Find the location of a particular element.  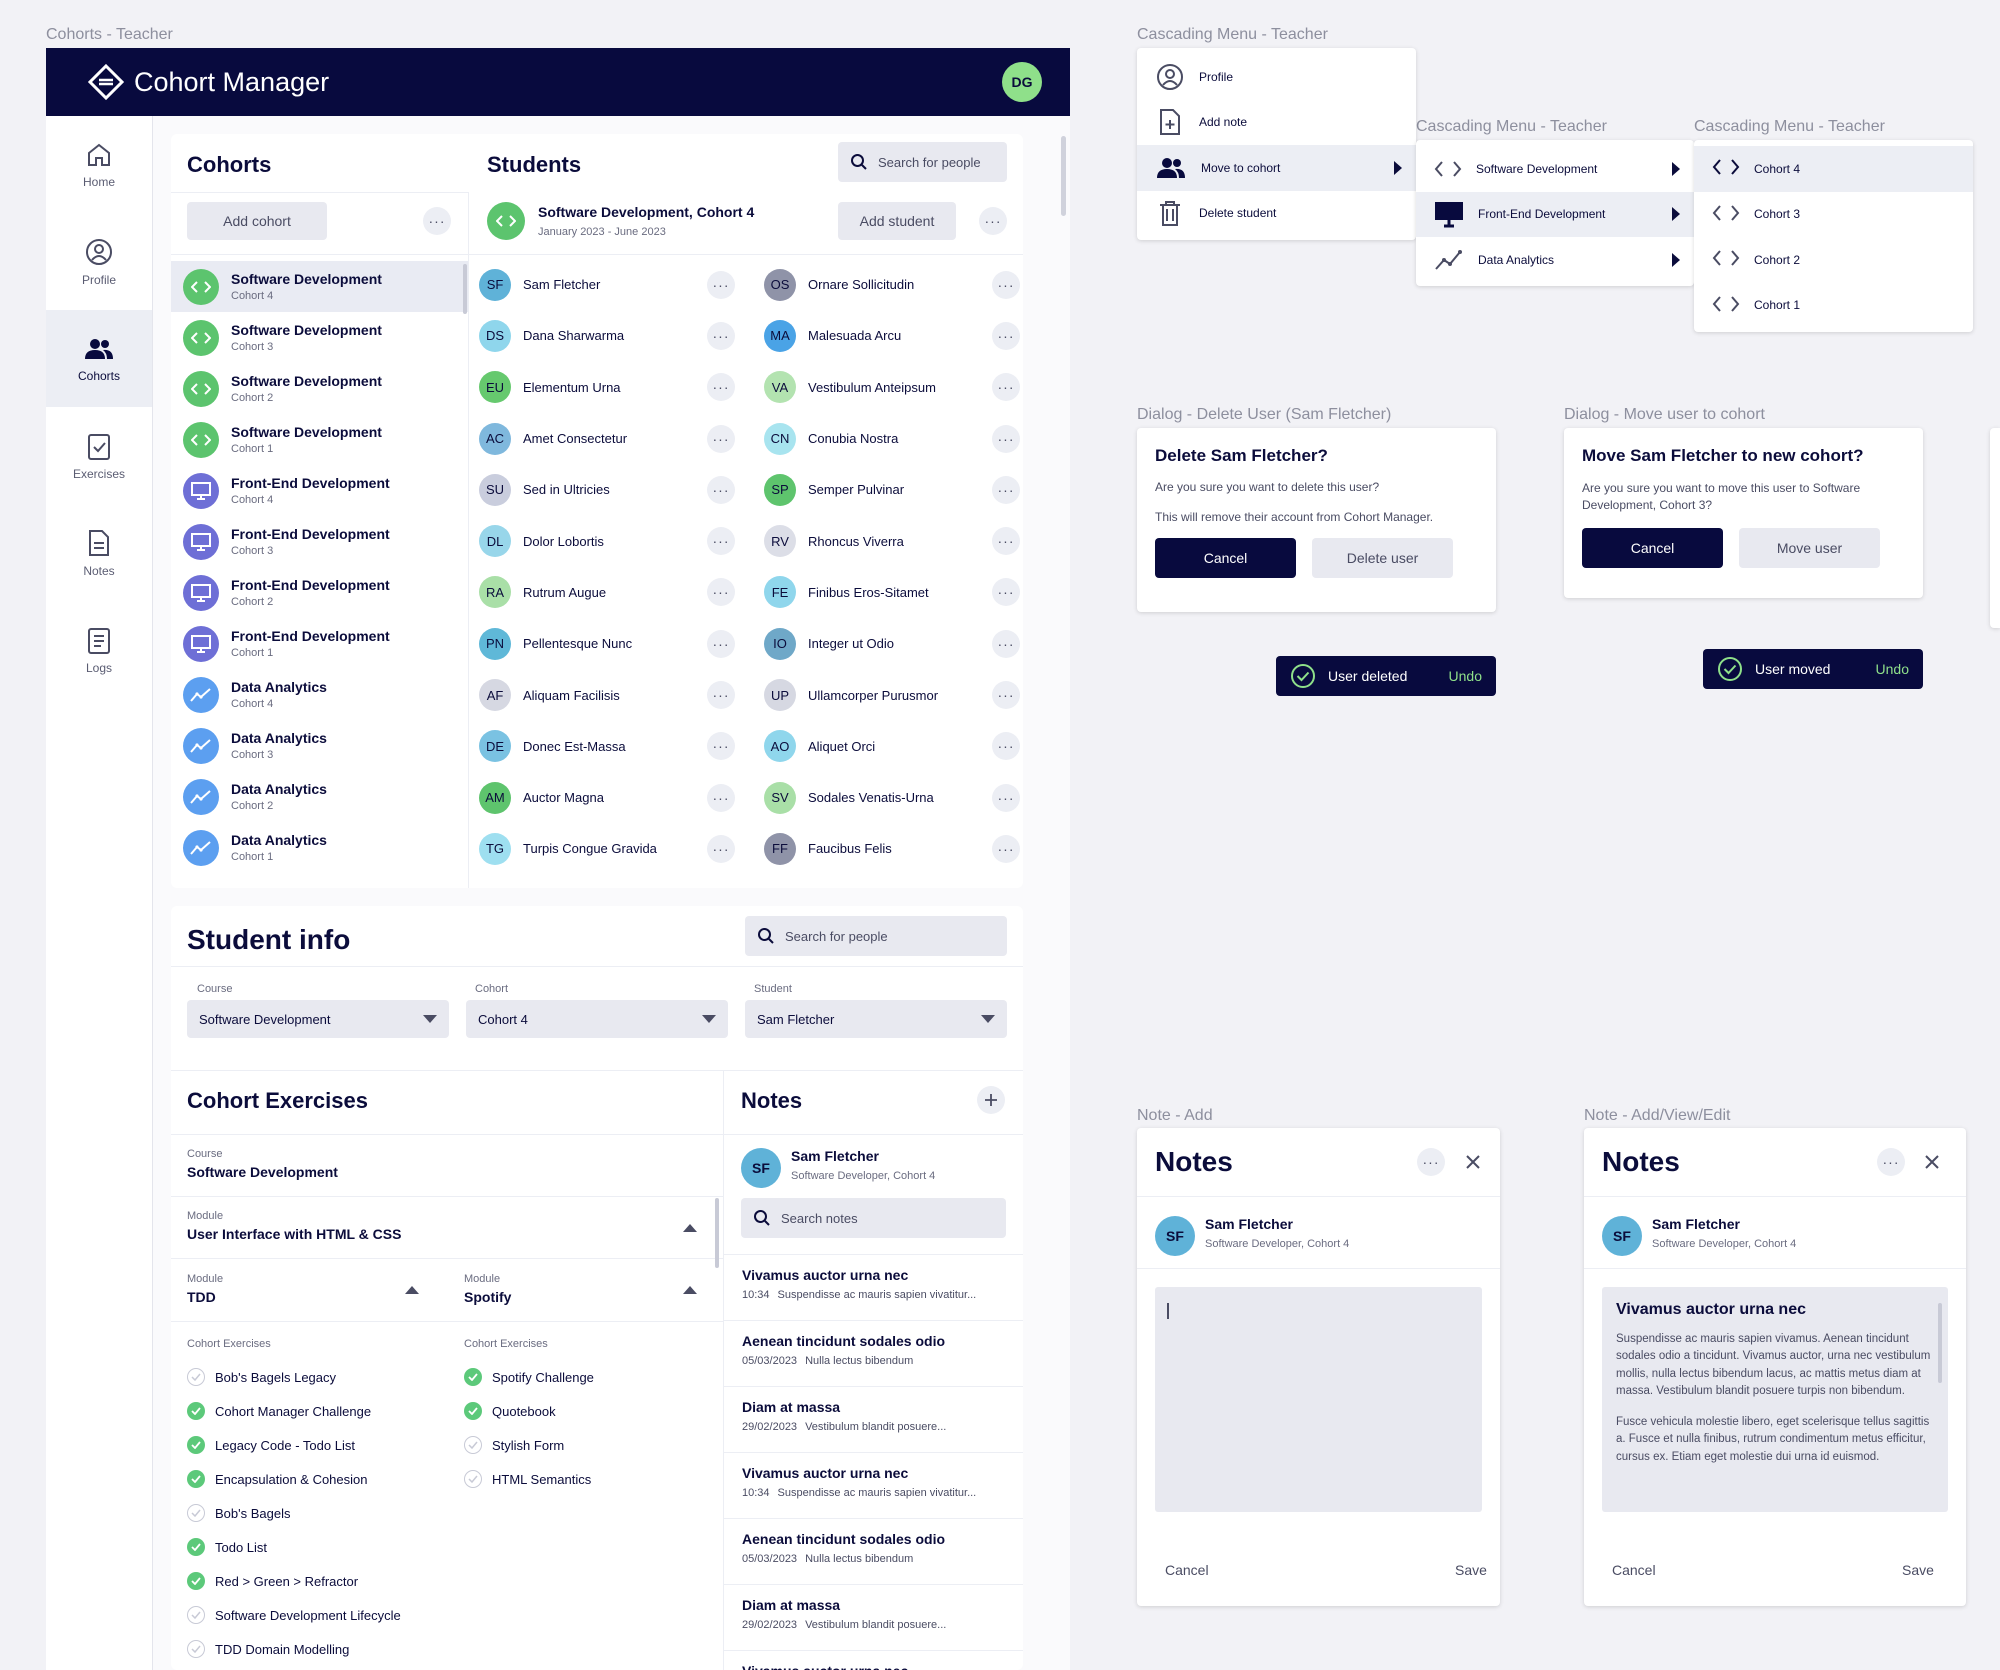

student-row: TG Turpis Congue Gravida ··· is located at coordinates (607, 848).